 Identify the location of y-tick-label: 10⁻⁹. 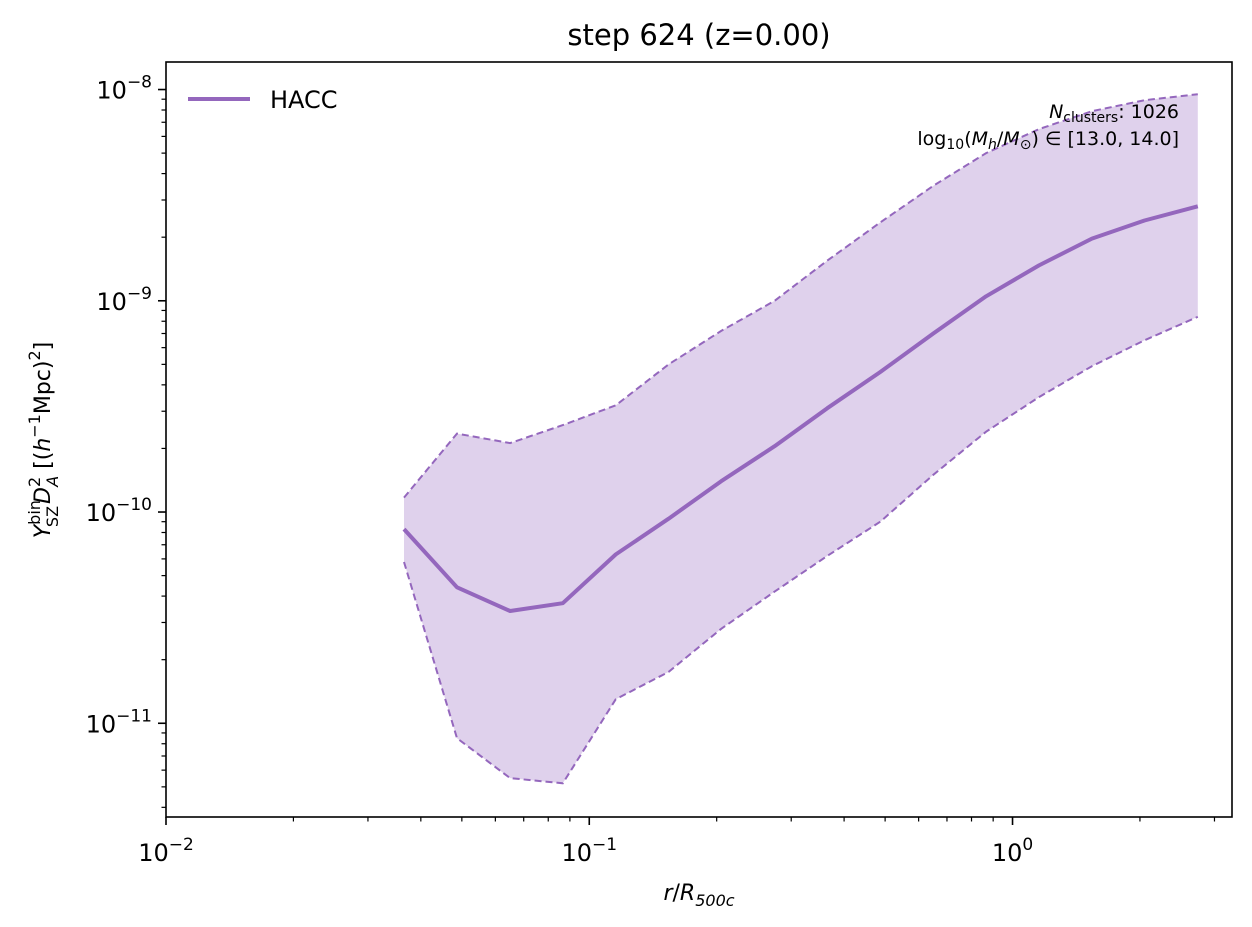
(124, 300).